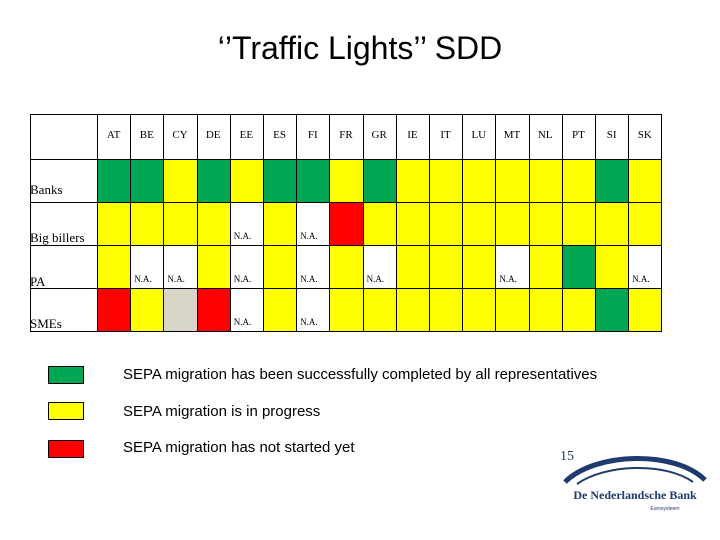  Describe the element at coordinates (578, 135) in the screenshot. I see `column-header-pt: PT` at that location.